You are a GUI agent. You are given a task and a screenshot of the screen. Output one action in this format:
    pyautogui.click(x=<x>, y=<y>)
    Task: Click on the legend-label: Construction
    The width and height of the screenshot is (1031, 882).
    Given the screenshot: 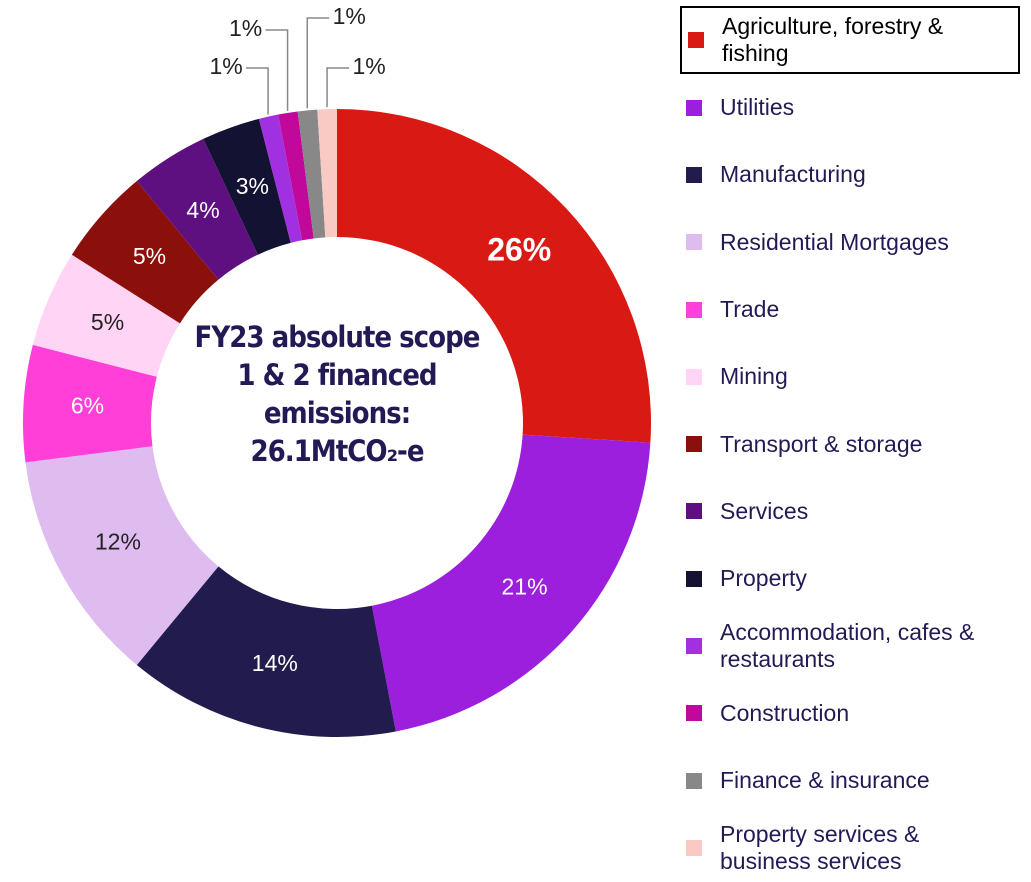 What is the action you would take?
    pyautogui.click(x=785, y=712)
    